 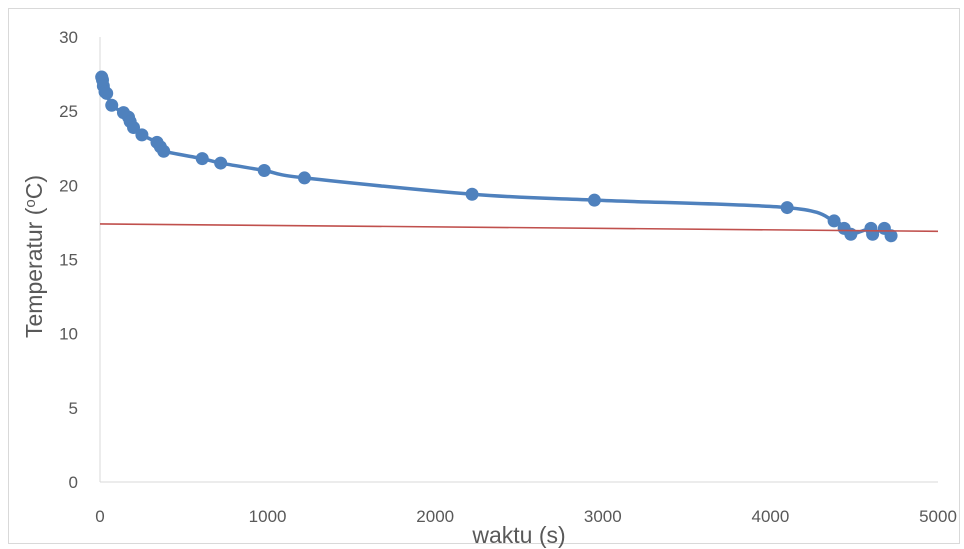 I want to click on y-tick-label: 25, so click(x=68, y=111).